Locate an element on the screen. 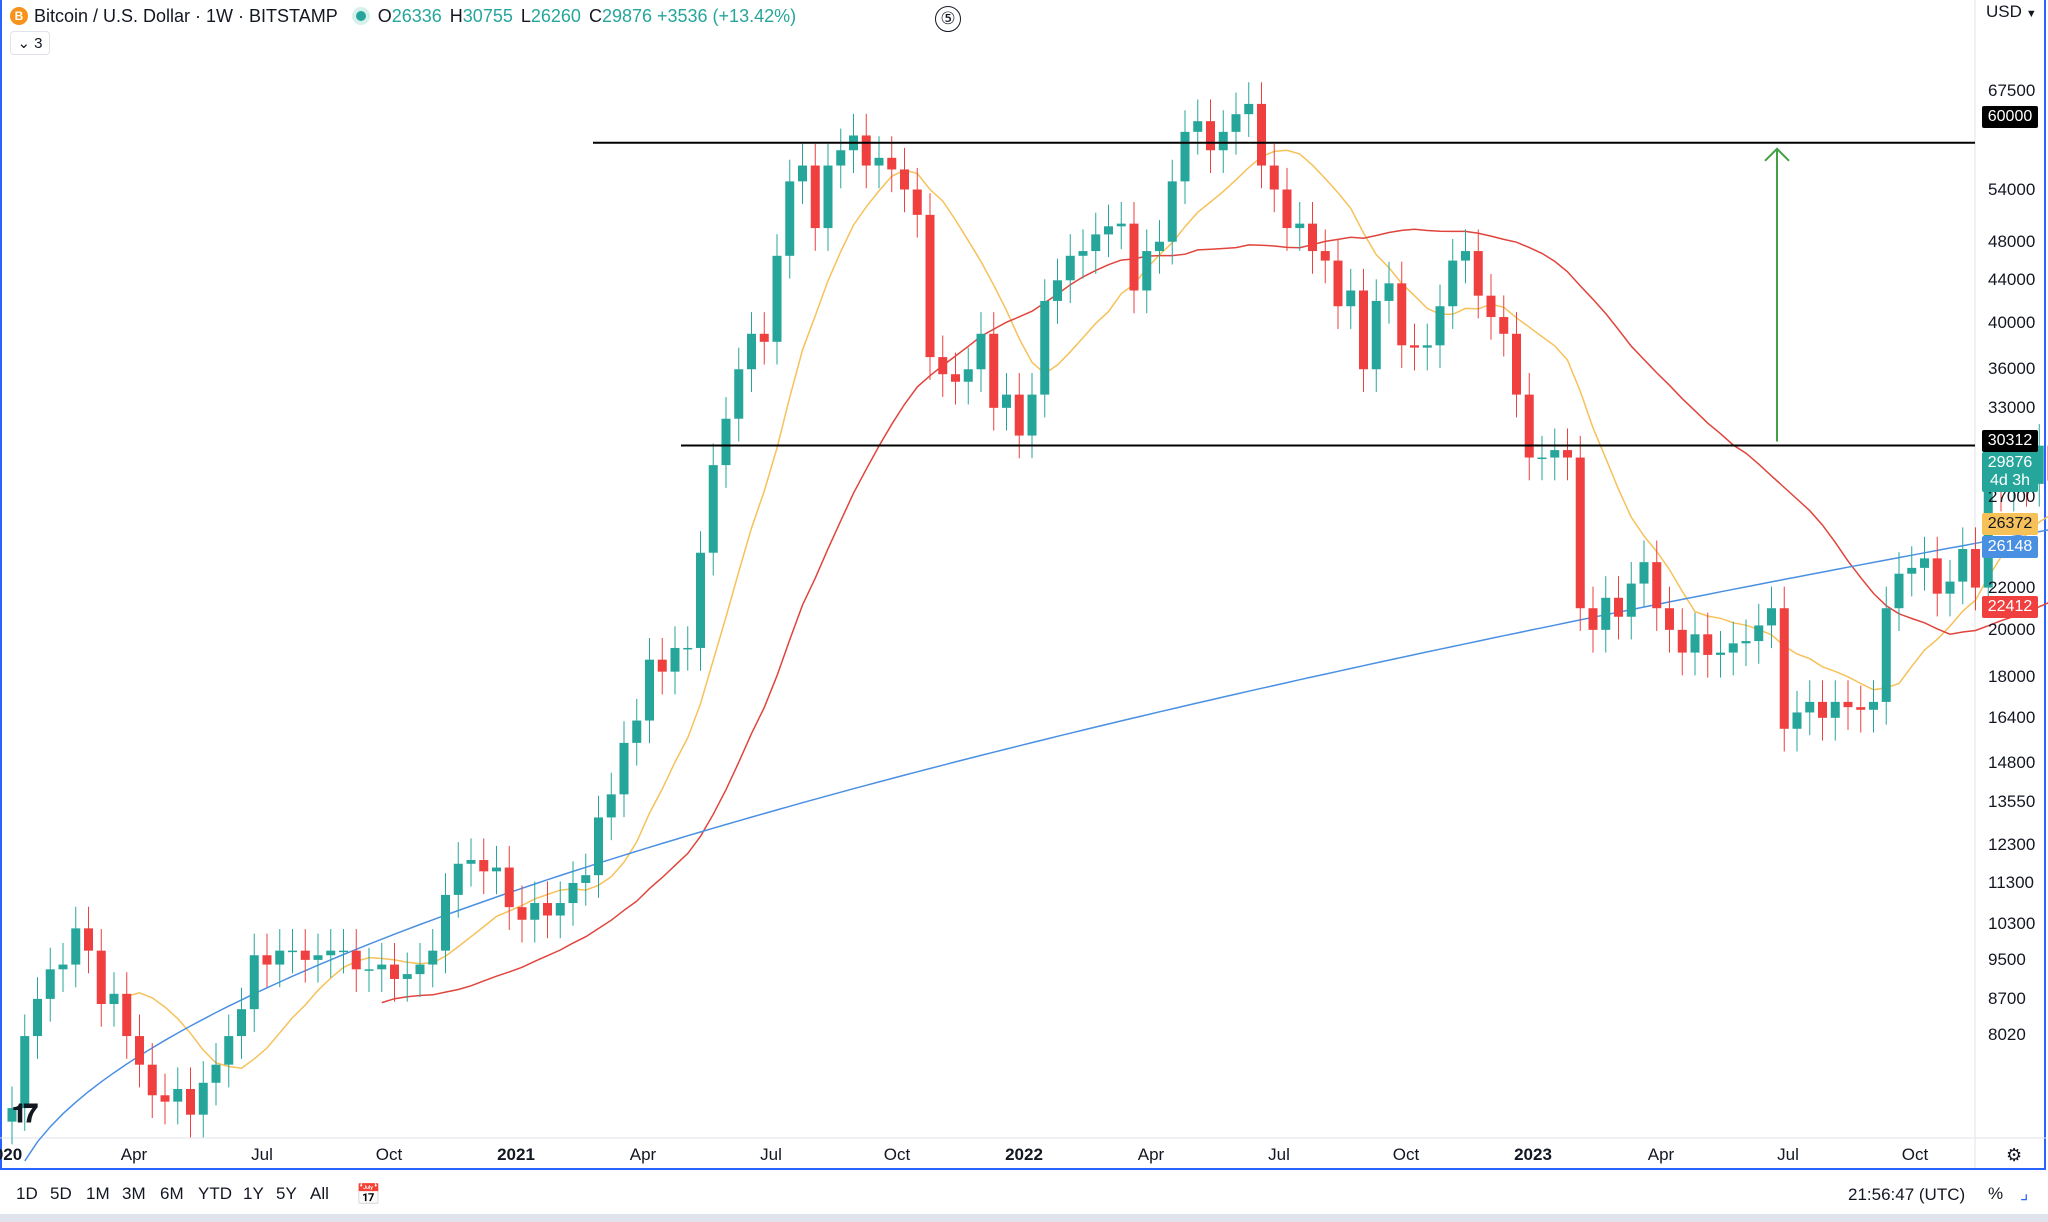  price-tick-label: 40000 is located at coordinates (2012, 322).